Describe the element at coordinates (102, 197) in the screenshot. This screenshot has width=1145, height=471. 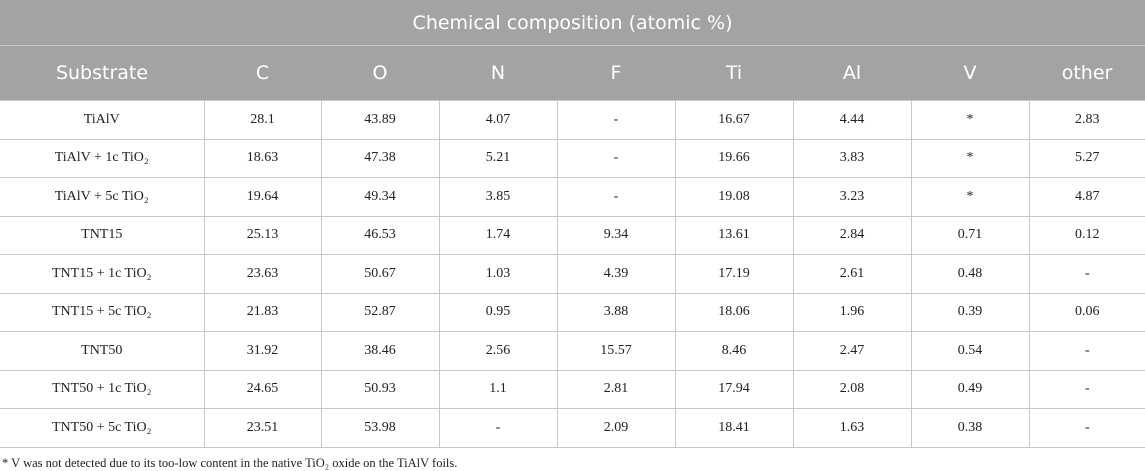
I see `substrate-cell: TiAlV + 5c TiO₂` at that location.